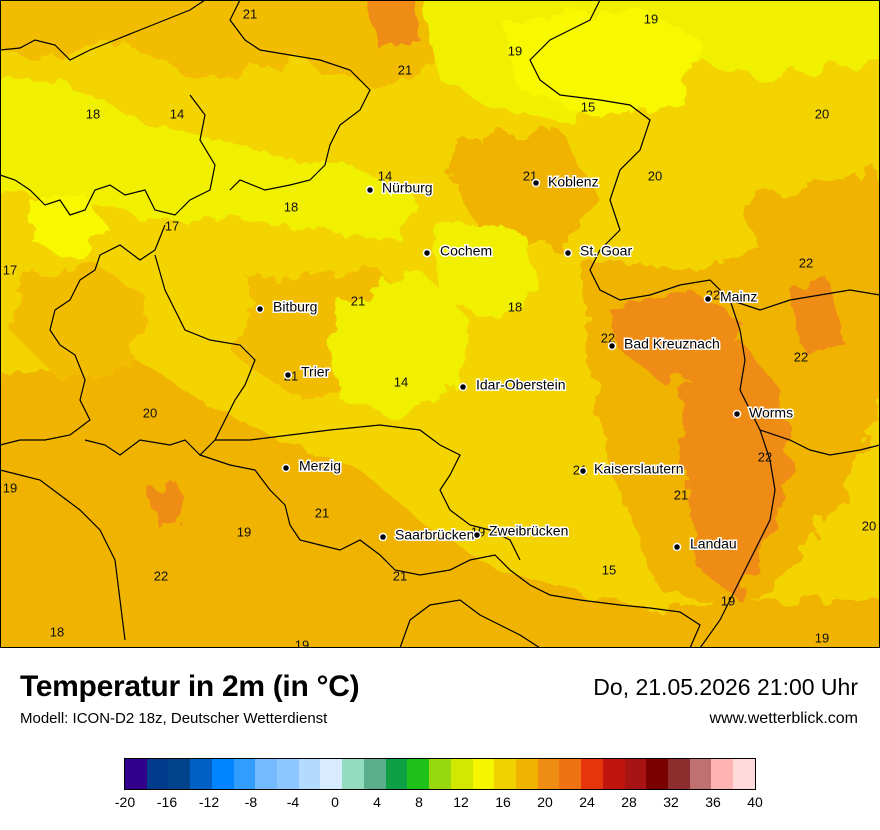 This screenshot has width=880, height=830. Describe the element at coordinates (434, 535) in the screenshot. I see `city-label: Saarbrücken` at that location.